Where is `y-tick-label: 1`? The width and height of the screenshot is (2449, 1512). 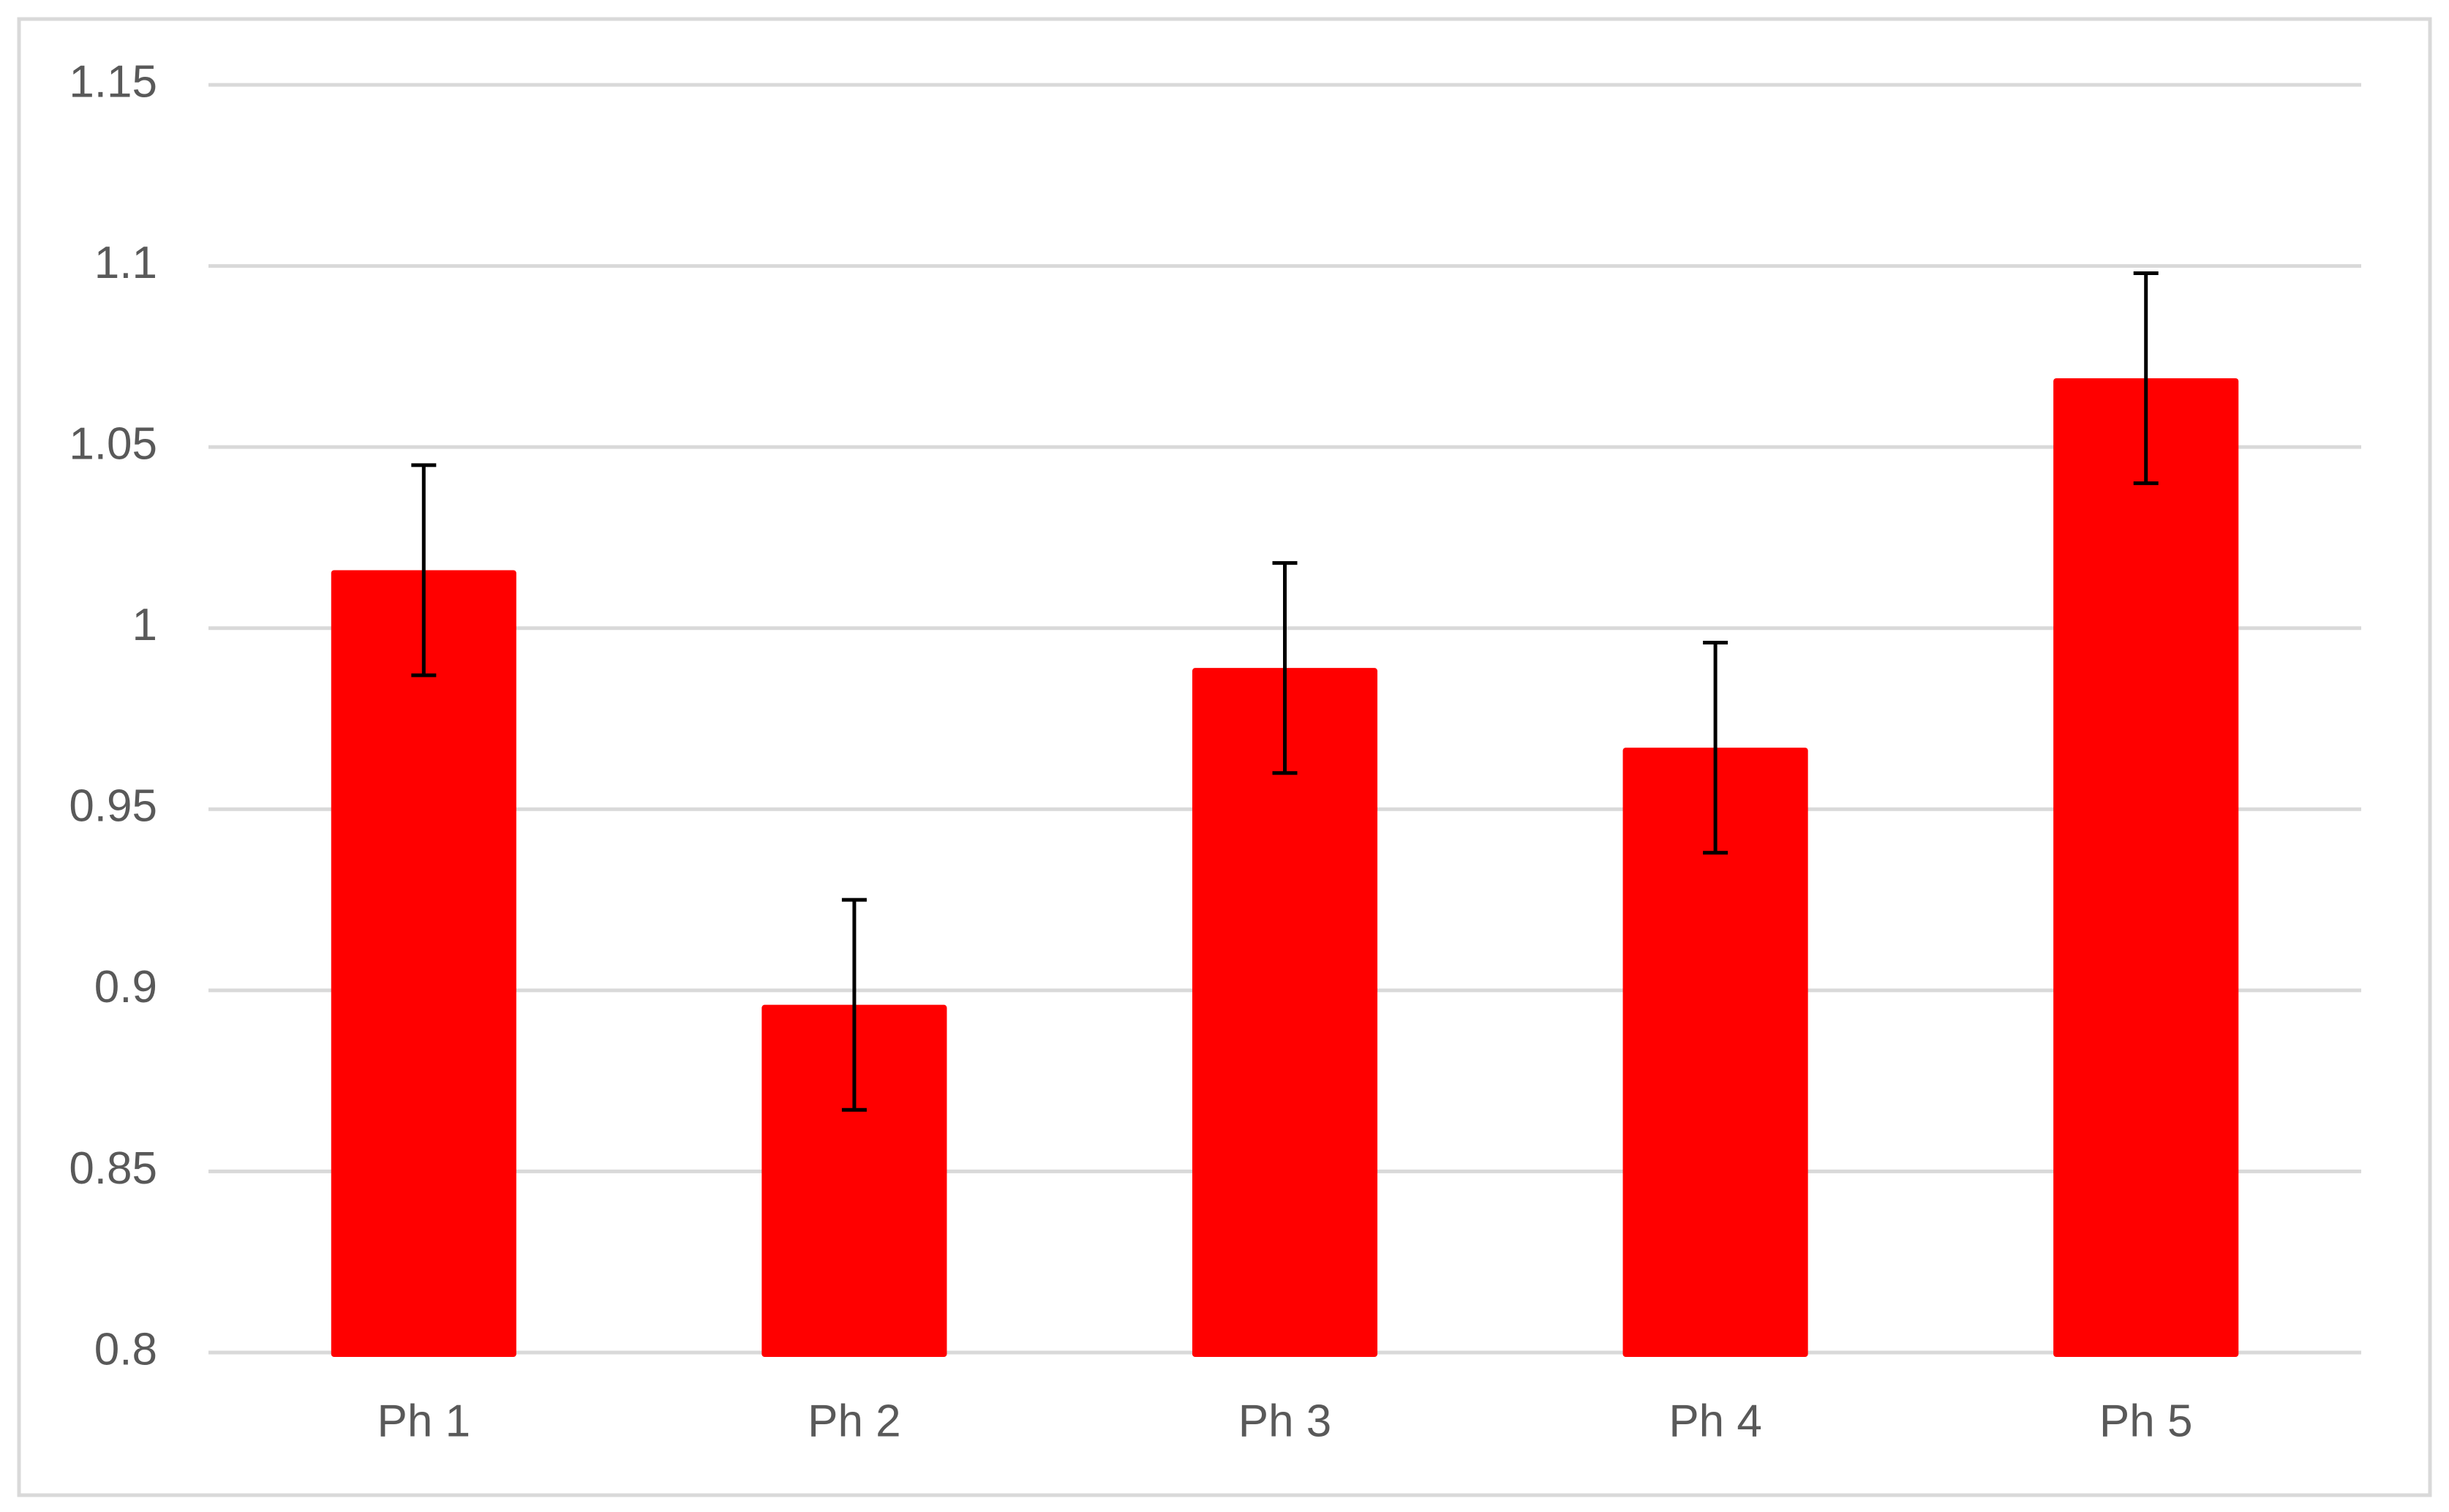 y-tick-label: 1 is located at coordinates (144, 625).